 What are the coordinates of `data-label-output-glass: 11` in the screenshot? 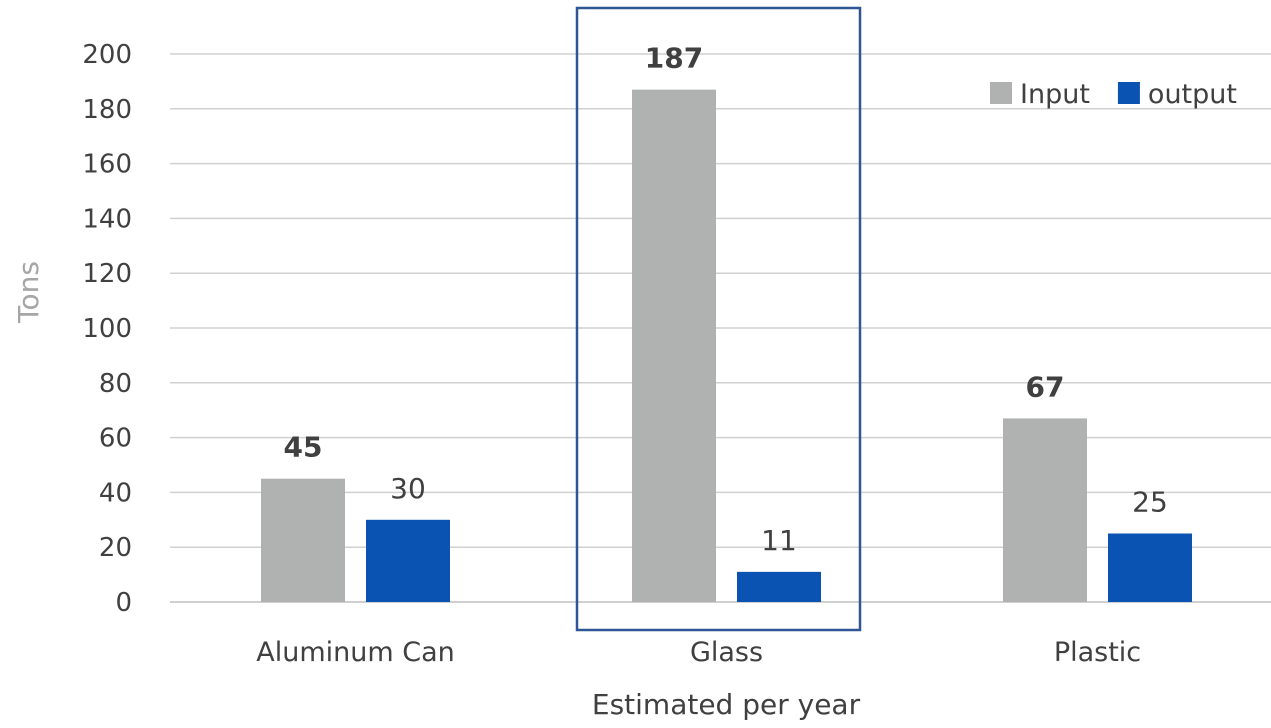 It's located at (779, 540).